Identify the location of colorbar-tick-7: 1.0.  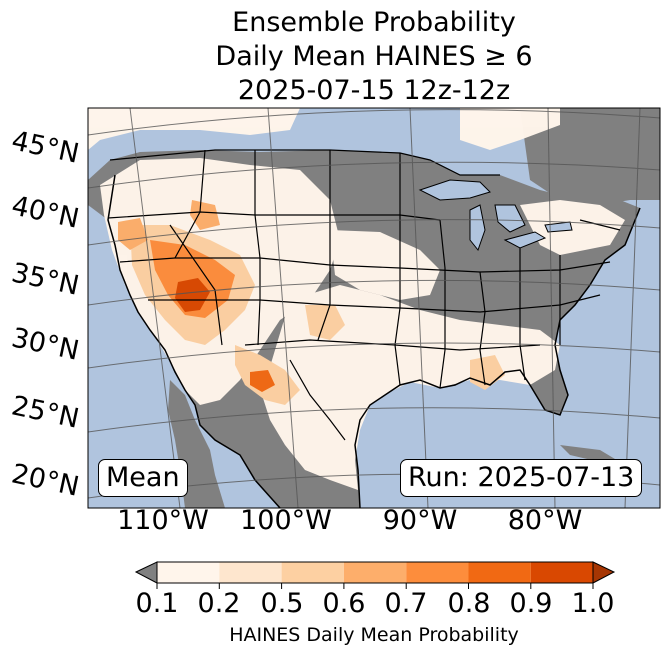
(593, 603).